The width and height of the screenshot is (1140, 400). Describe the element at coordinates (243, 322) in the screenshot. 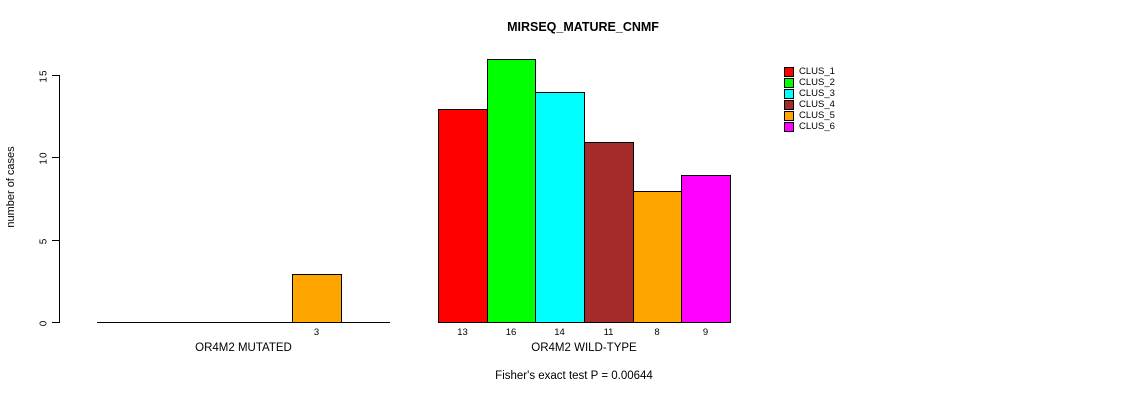

I see `group-baseline` at that location.